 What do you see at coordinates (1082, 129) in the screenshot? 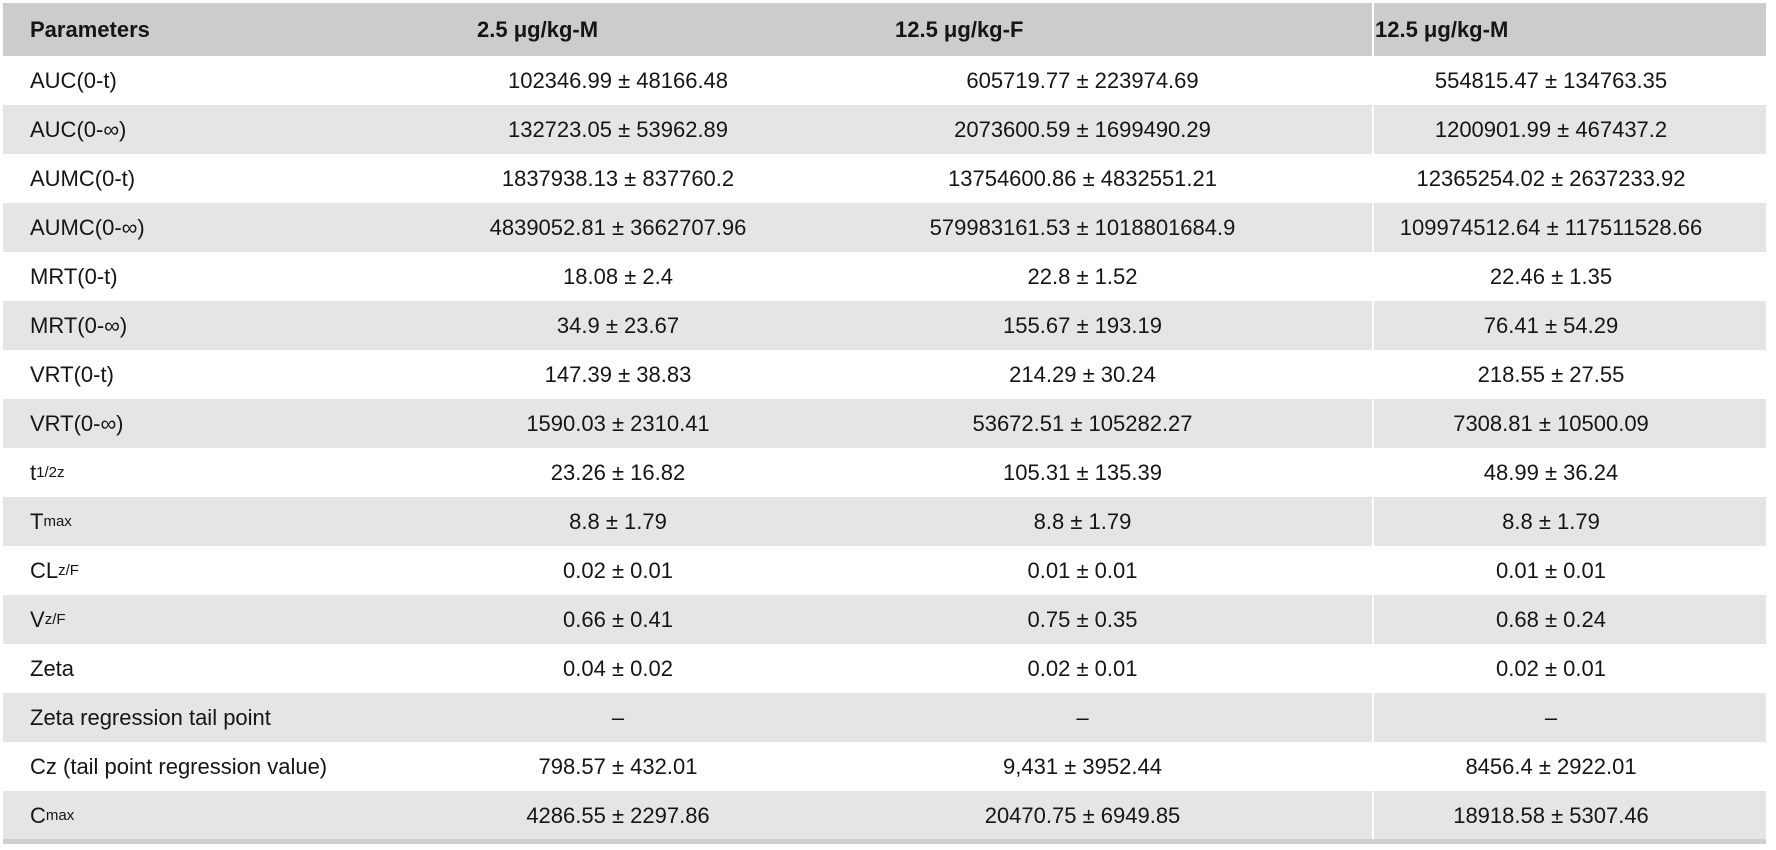
I see `value-cell: 2073600.59 ± 1699490.29` at bounding box center [1082, 129].